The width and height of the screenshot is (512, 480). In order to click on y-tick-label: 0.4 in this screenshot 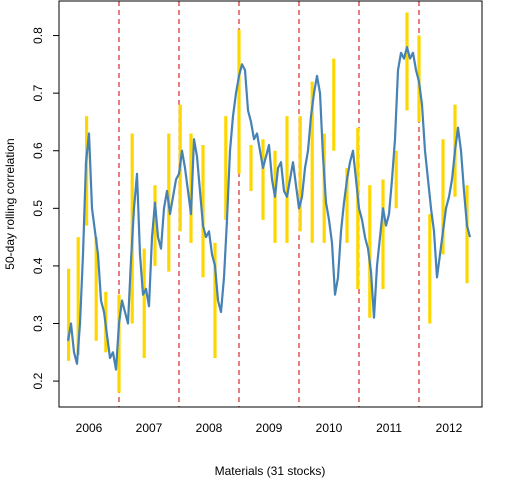, I will do `click(38, 265)`.